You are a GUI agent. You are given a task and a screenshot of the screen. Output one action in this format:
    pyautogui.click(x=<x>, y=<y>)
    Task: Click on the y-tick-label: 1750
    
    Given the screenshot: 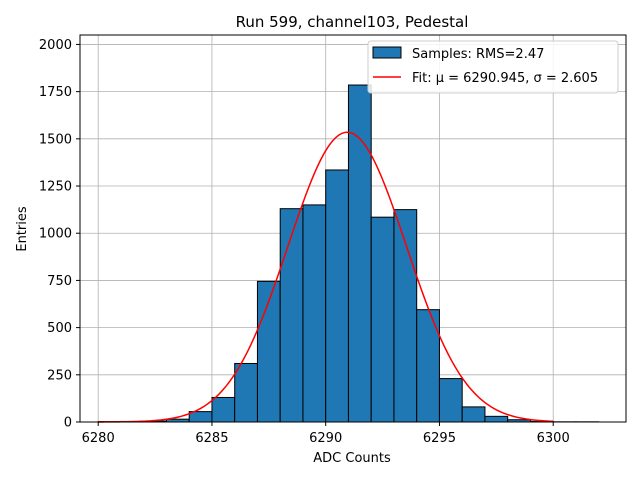 What is the action you would take?
    pyautogui.click(x=55, y=92)
    